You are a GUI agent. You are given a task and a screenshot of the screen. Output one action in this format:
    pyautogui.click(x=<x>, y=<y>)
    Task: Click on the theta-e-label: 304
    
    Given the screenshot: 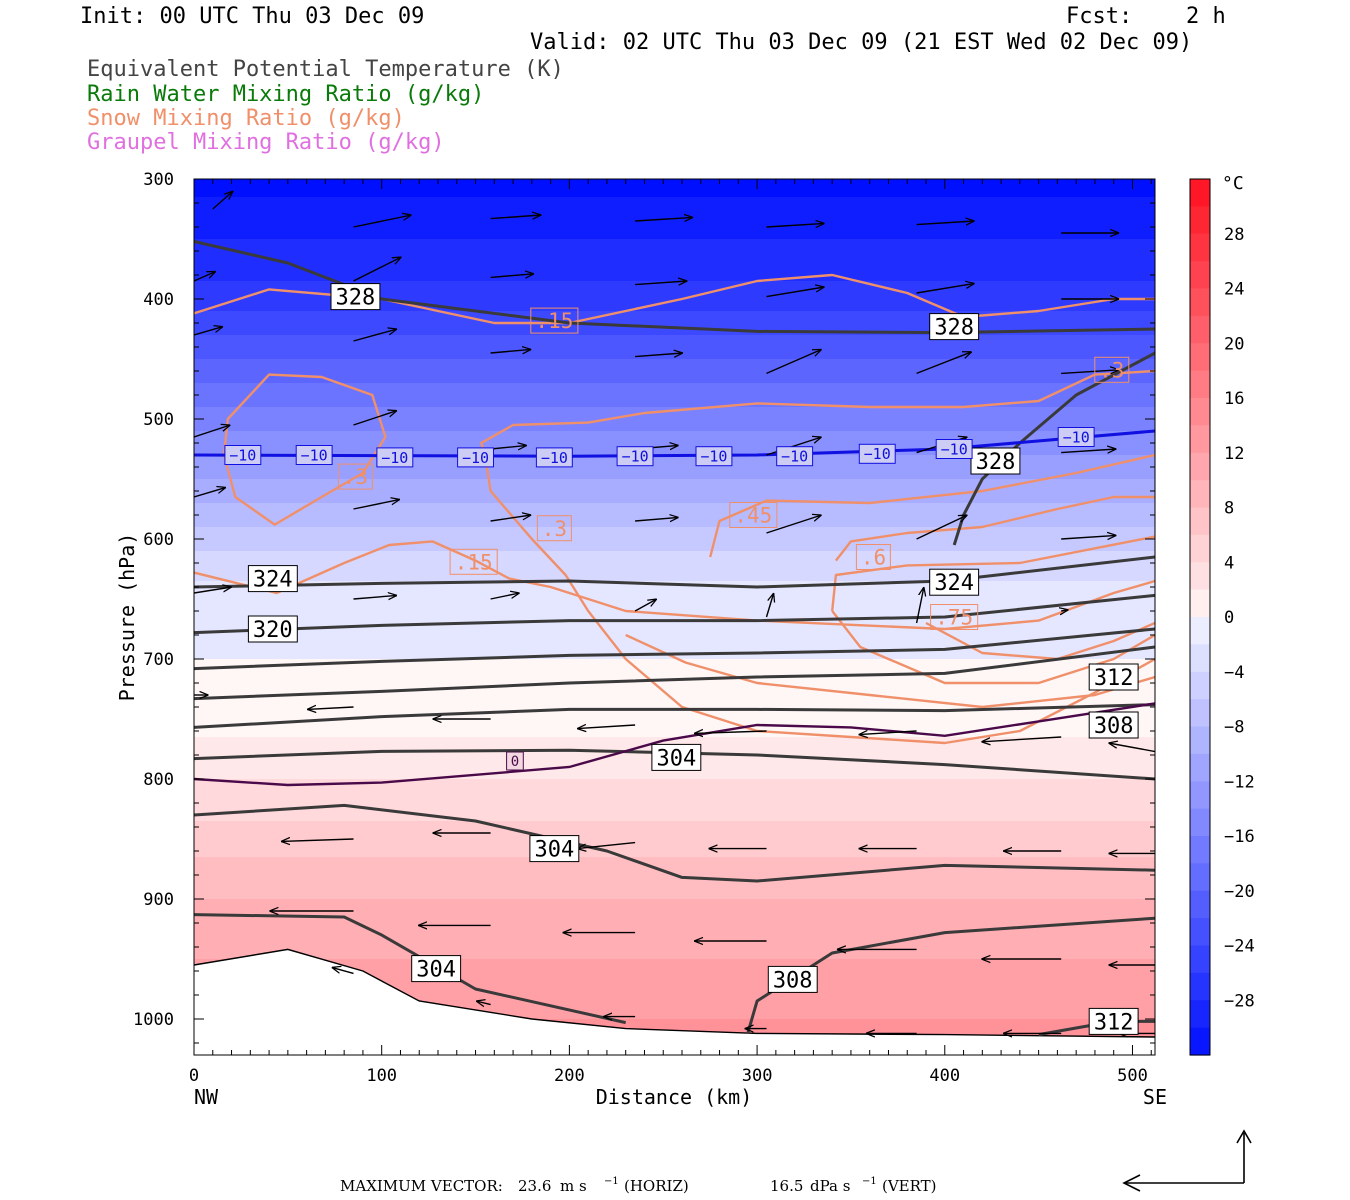 What is the action you would take?
    pyautogui.click(x=436, y=970)
    